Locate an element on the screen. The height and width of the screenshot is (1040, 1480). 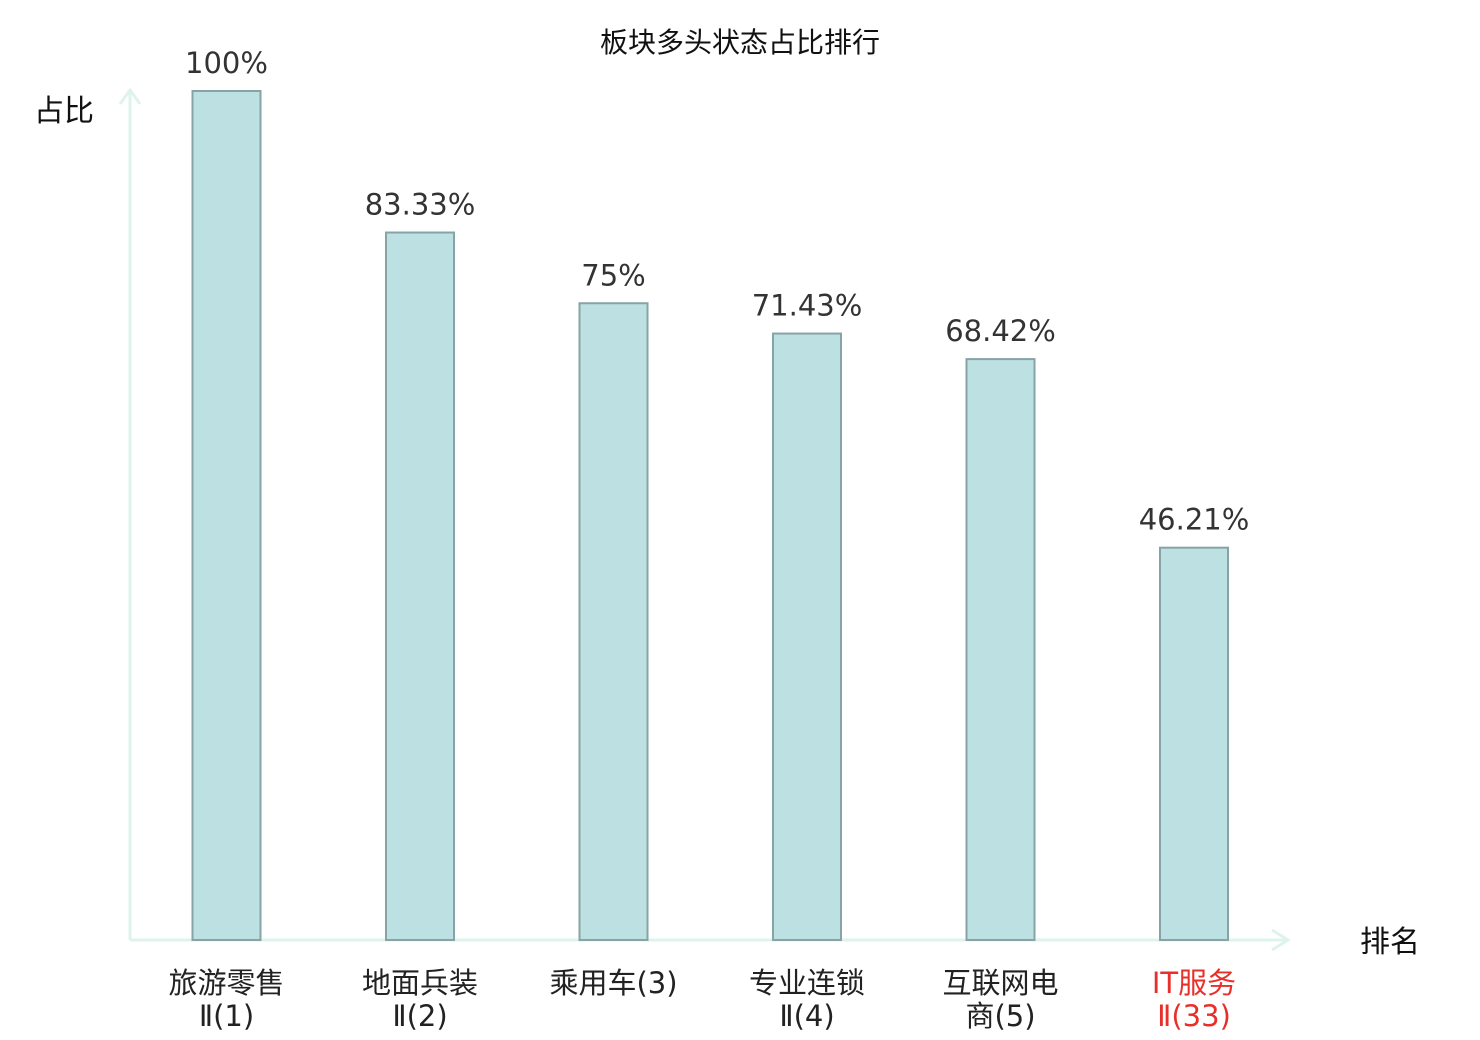
category-label-3: 乘用车(3) is located at coordinates (613, 983).